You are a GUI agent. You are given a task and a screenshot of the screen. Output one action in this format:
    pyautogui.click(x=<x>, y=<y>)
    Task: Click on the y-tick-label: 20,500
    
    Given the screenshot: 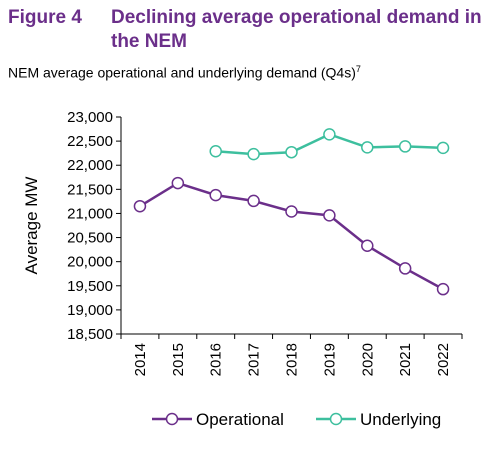 What is the action you would take?
    pyautogui.click(x=90, y=238)
    